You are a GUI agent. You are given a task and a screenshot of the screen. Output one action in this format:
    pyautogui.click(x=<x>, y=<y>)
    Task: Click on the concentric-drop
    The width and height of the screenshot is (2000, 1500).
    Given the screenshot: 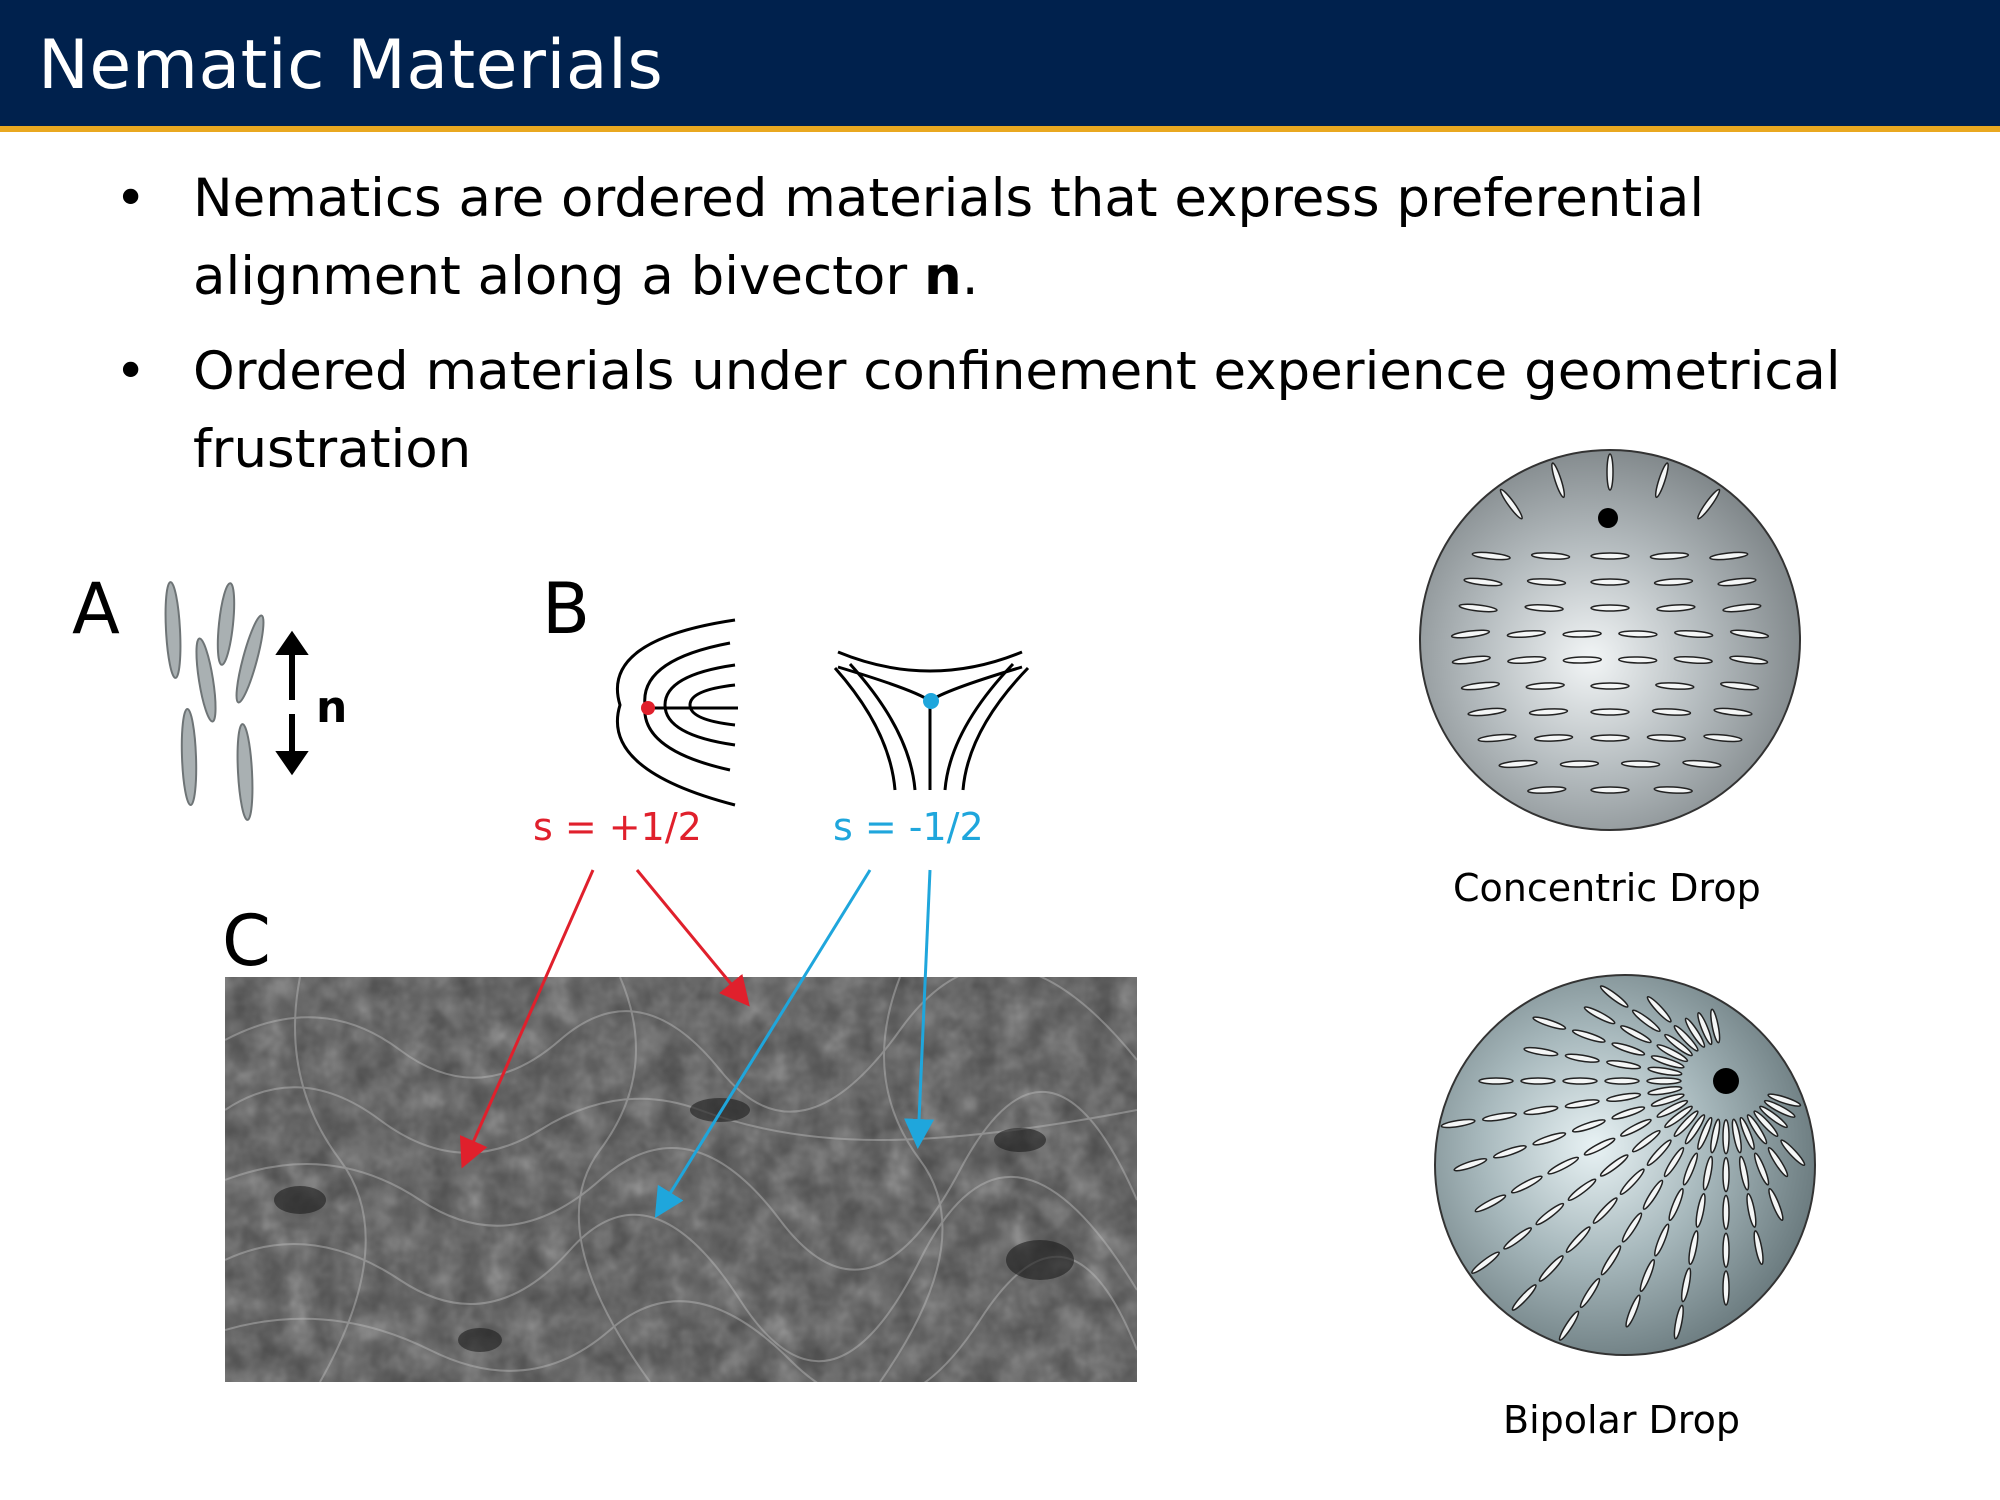 What is the action you would take?
    pyautogui.click(x=1610, y=640)
    